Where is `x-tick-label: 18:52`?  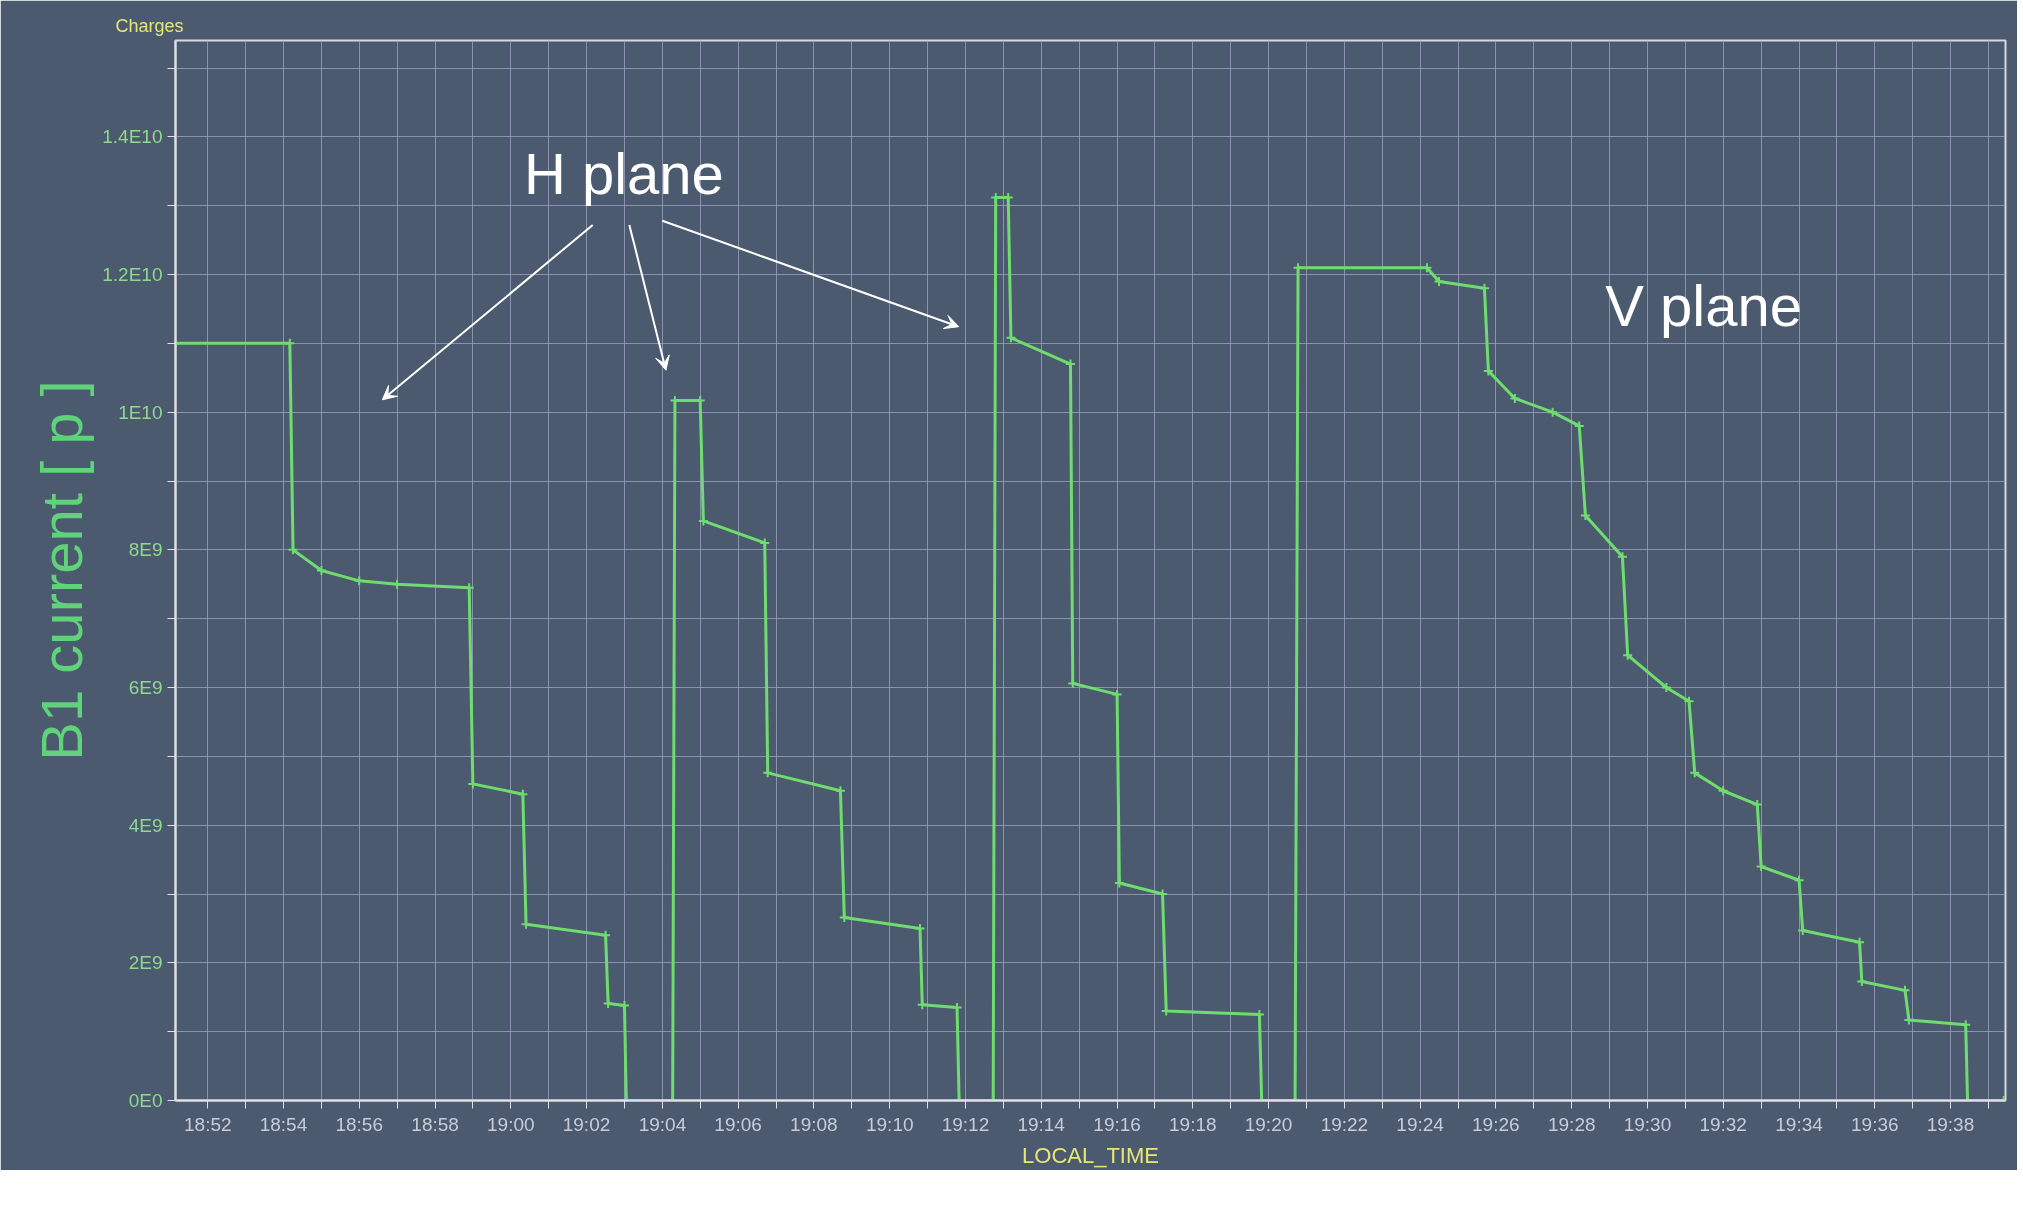
x-tick-label: 18:52 is located at coordinates (208, 1124).